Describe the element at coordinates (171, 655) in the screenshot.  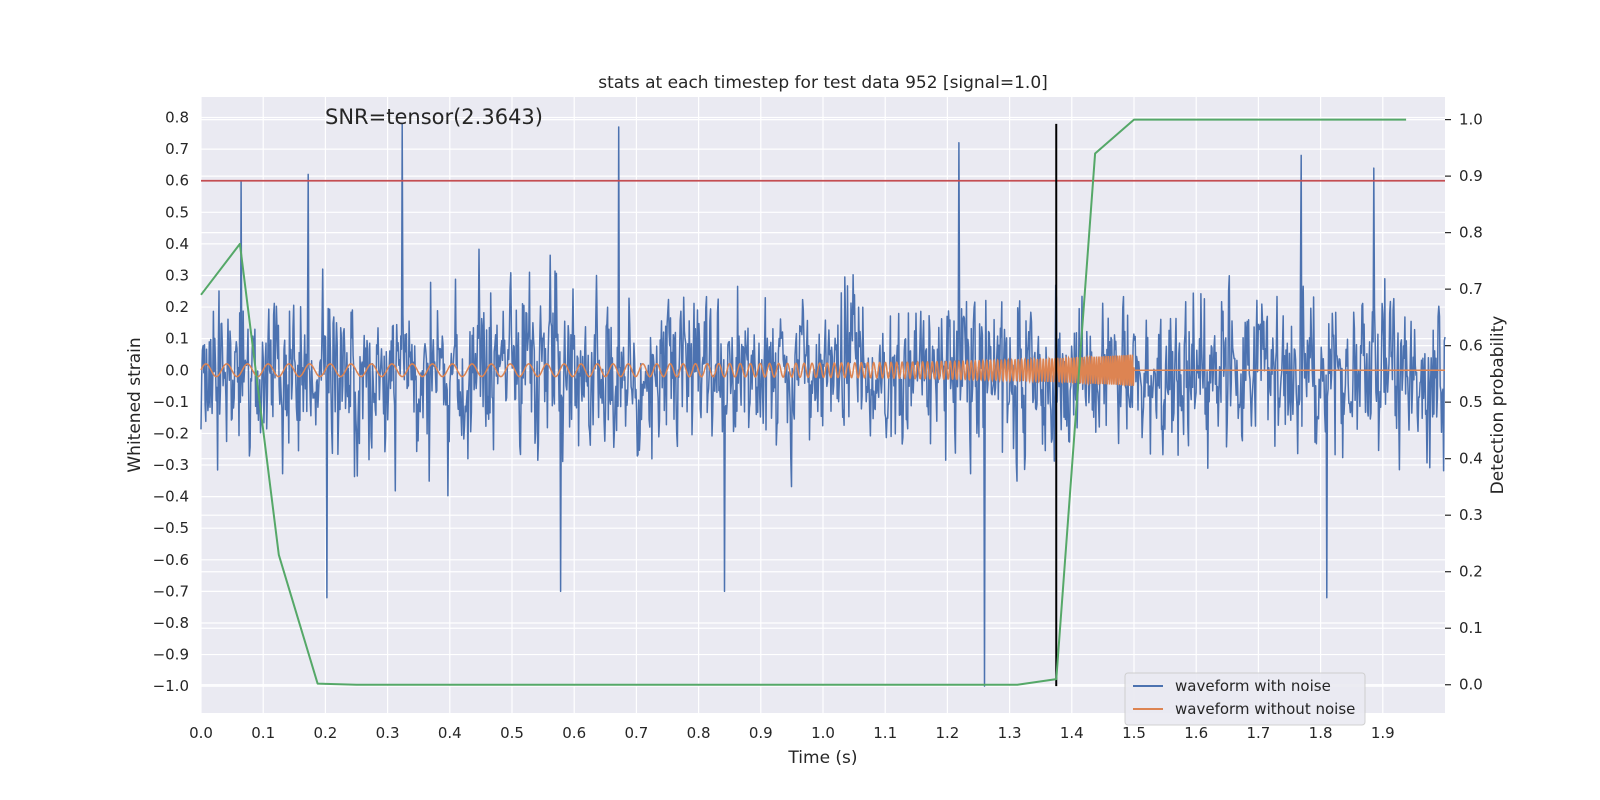
I see `y-tick-label-17: −0.9` at that location.